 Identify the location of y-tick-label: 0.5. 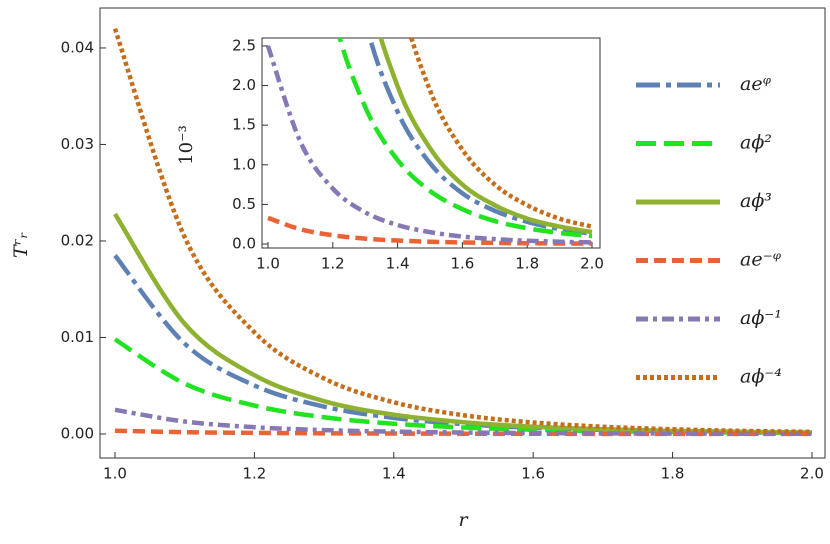
(244, 204).